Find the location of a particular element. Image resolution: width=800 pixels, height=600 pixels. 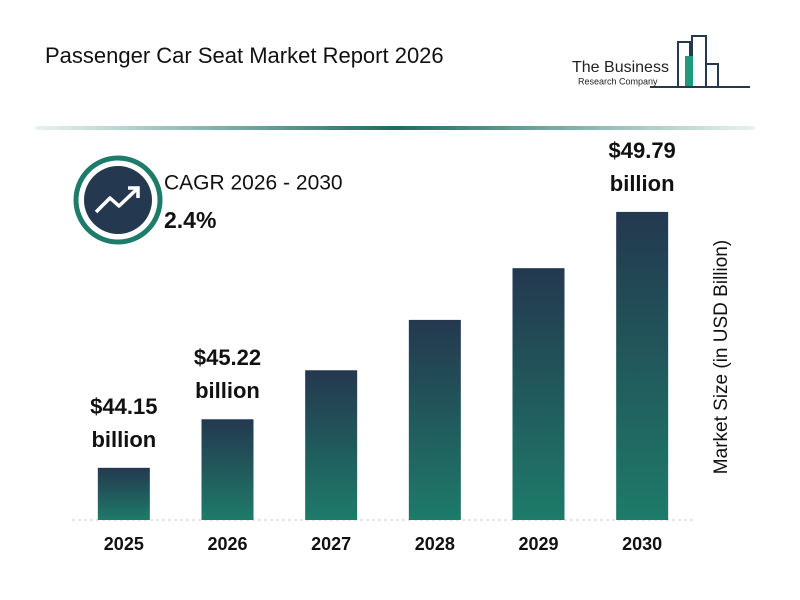

logo is located at coordinates (700, 61).